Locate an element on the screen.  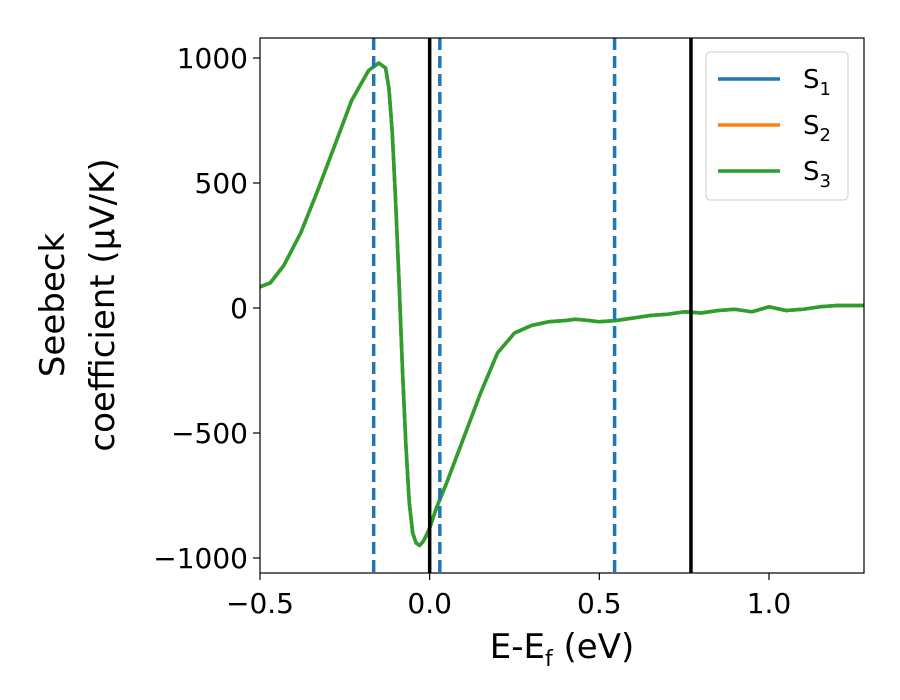
legend-label-s3: S3 is located at coordinates (817, 174).